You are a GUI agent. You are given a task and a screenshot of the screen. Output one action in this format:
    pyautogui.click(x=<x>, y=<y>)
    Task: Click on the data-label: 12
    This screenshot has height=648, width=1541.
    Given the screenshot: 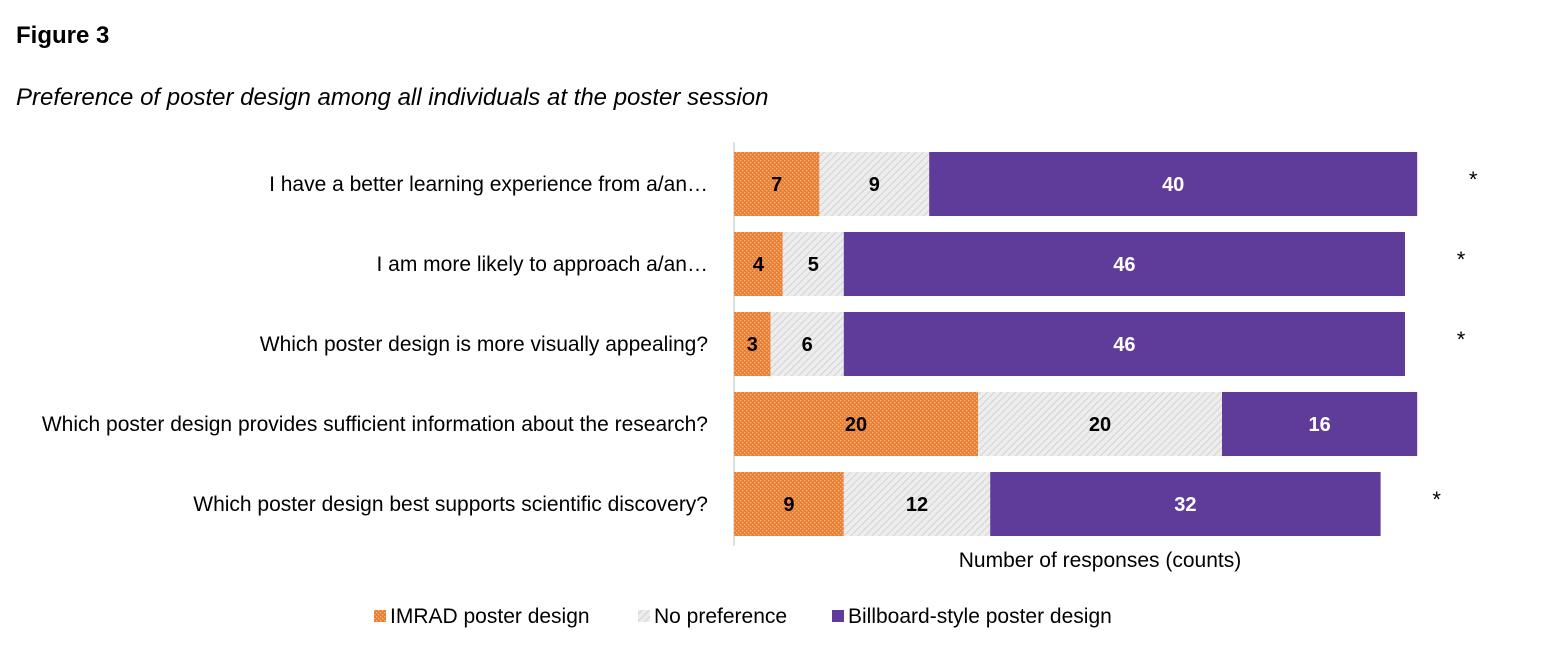 What is the action you would take?
    pyautogui.click(x=917, y=505)
    